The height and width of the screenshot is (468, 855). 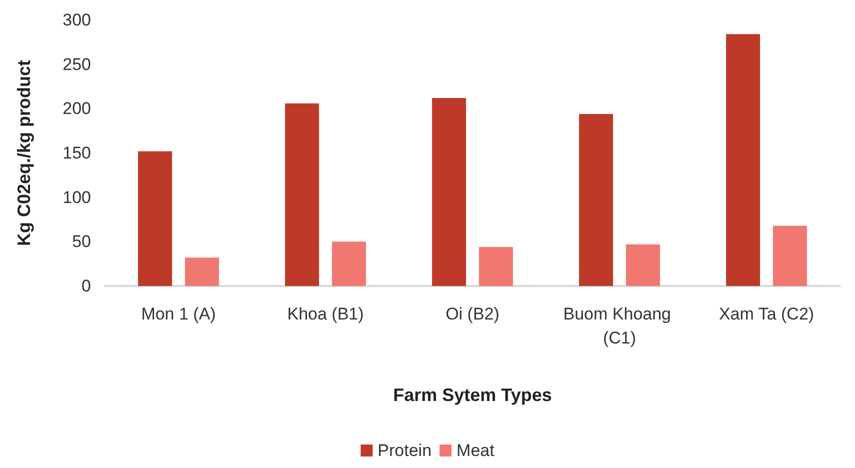 I want to click on x-tick-label: Buom Khoang (C1), so click(x=619, y=326).